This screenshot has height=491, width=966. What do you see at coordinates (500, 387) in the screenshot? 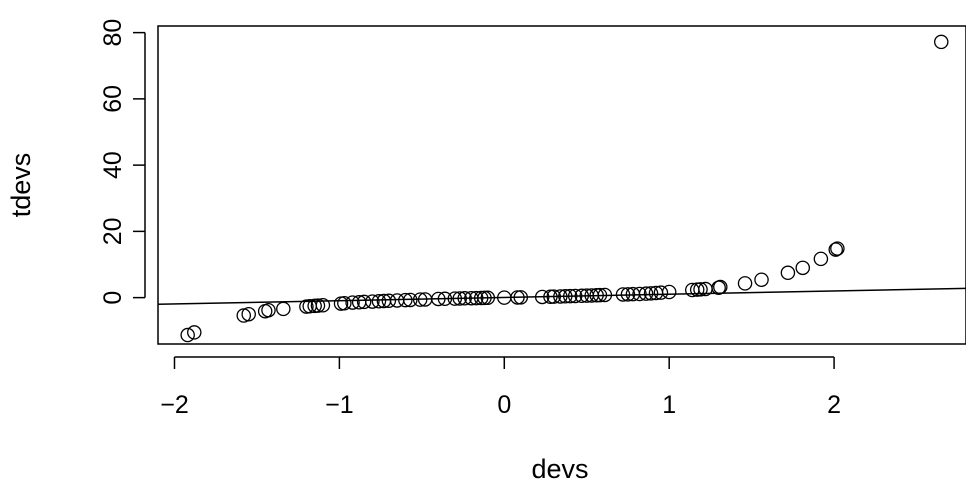
I see `x-axis: −2 −1 0 1 2` at bounding box center [500, 387].